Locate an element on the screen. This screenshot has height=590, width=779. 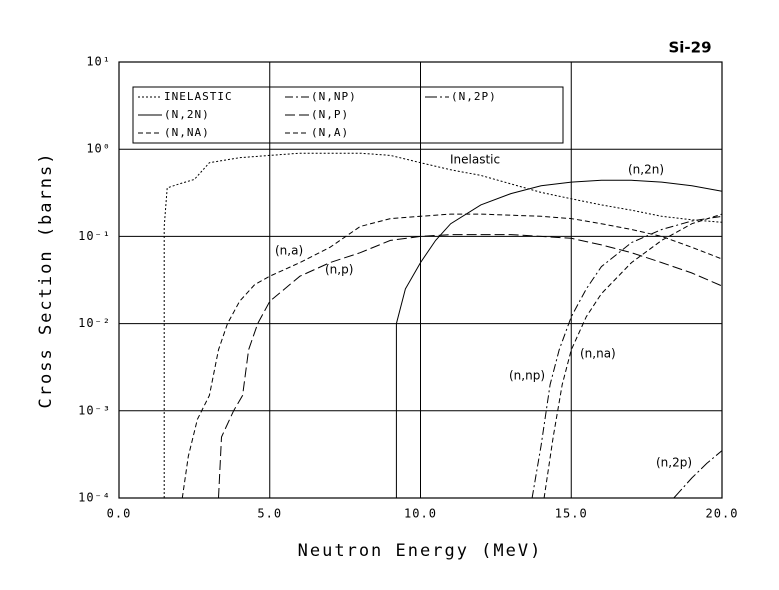
annotation: Inelastic is located at coordinates (475, 160).